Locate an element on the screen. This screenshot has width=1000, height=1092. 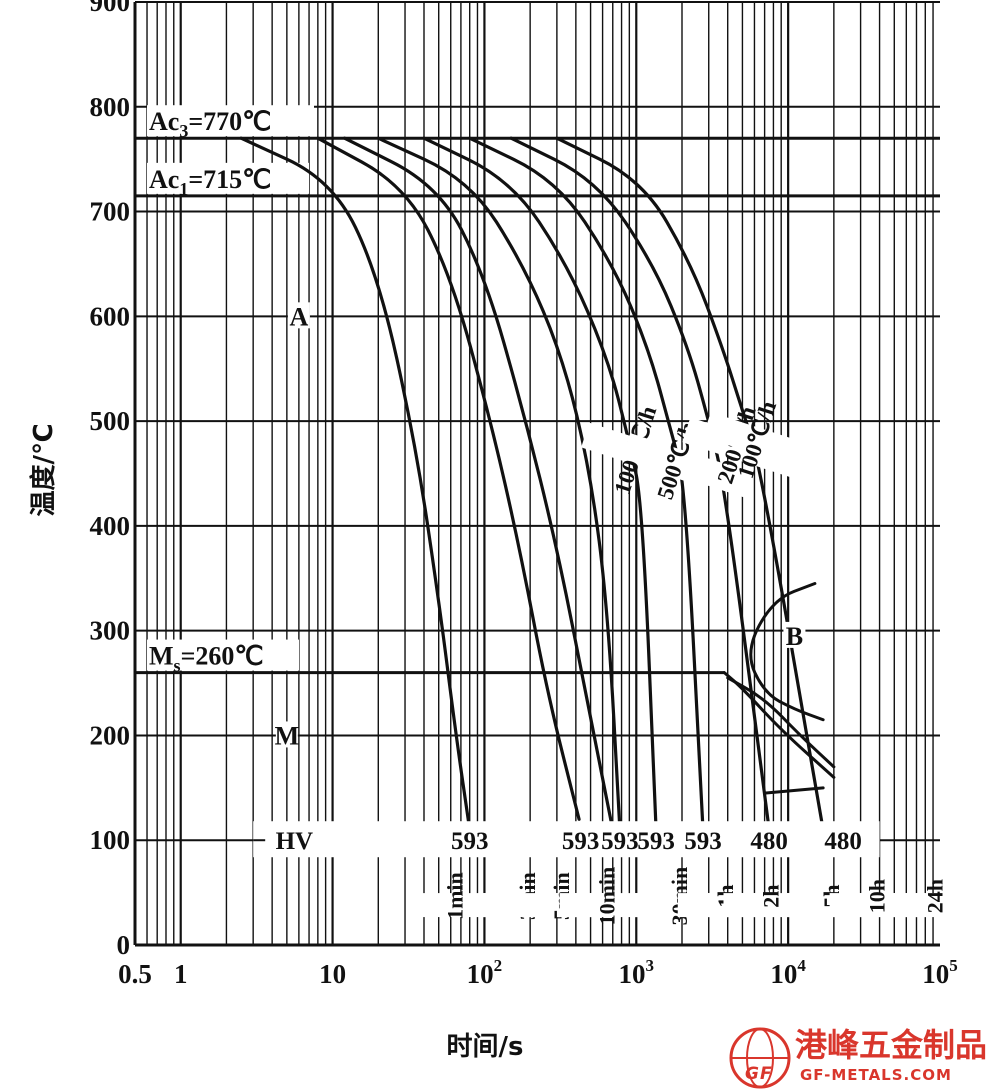
x-tick-exponent: 3 is located at coordinates (650, 965).